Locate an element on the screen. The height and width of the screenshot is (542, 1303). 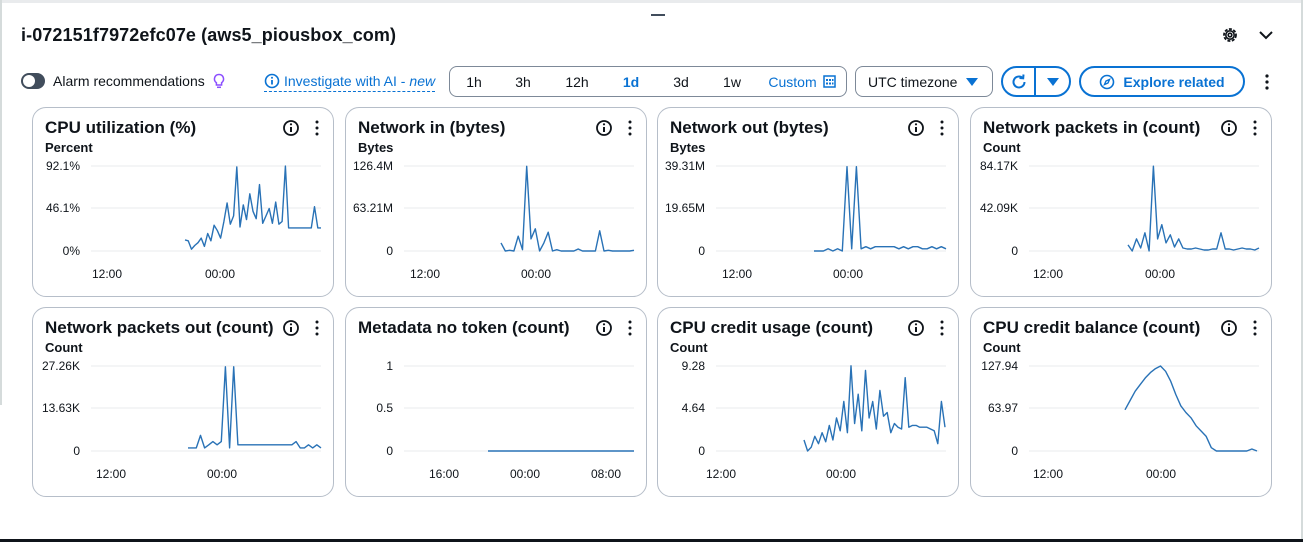
resize-handle is located at coordinates (658, 15).